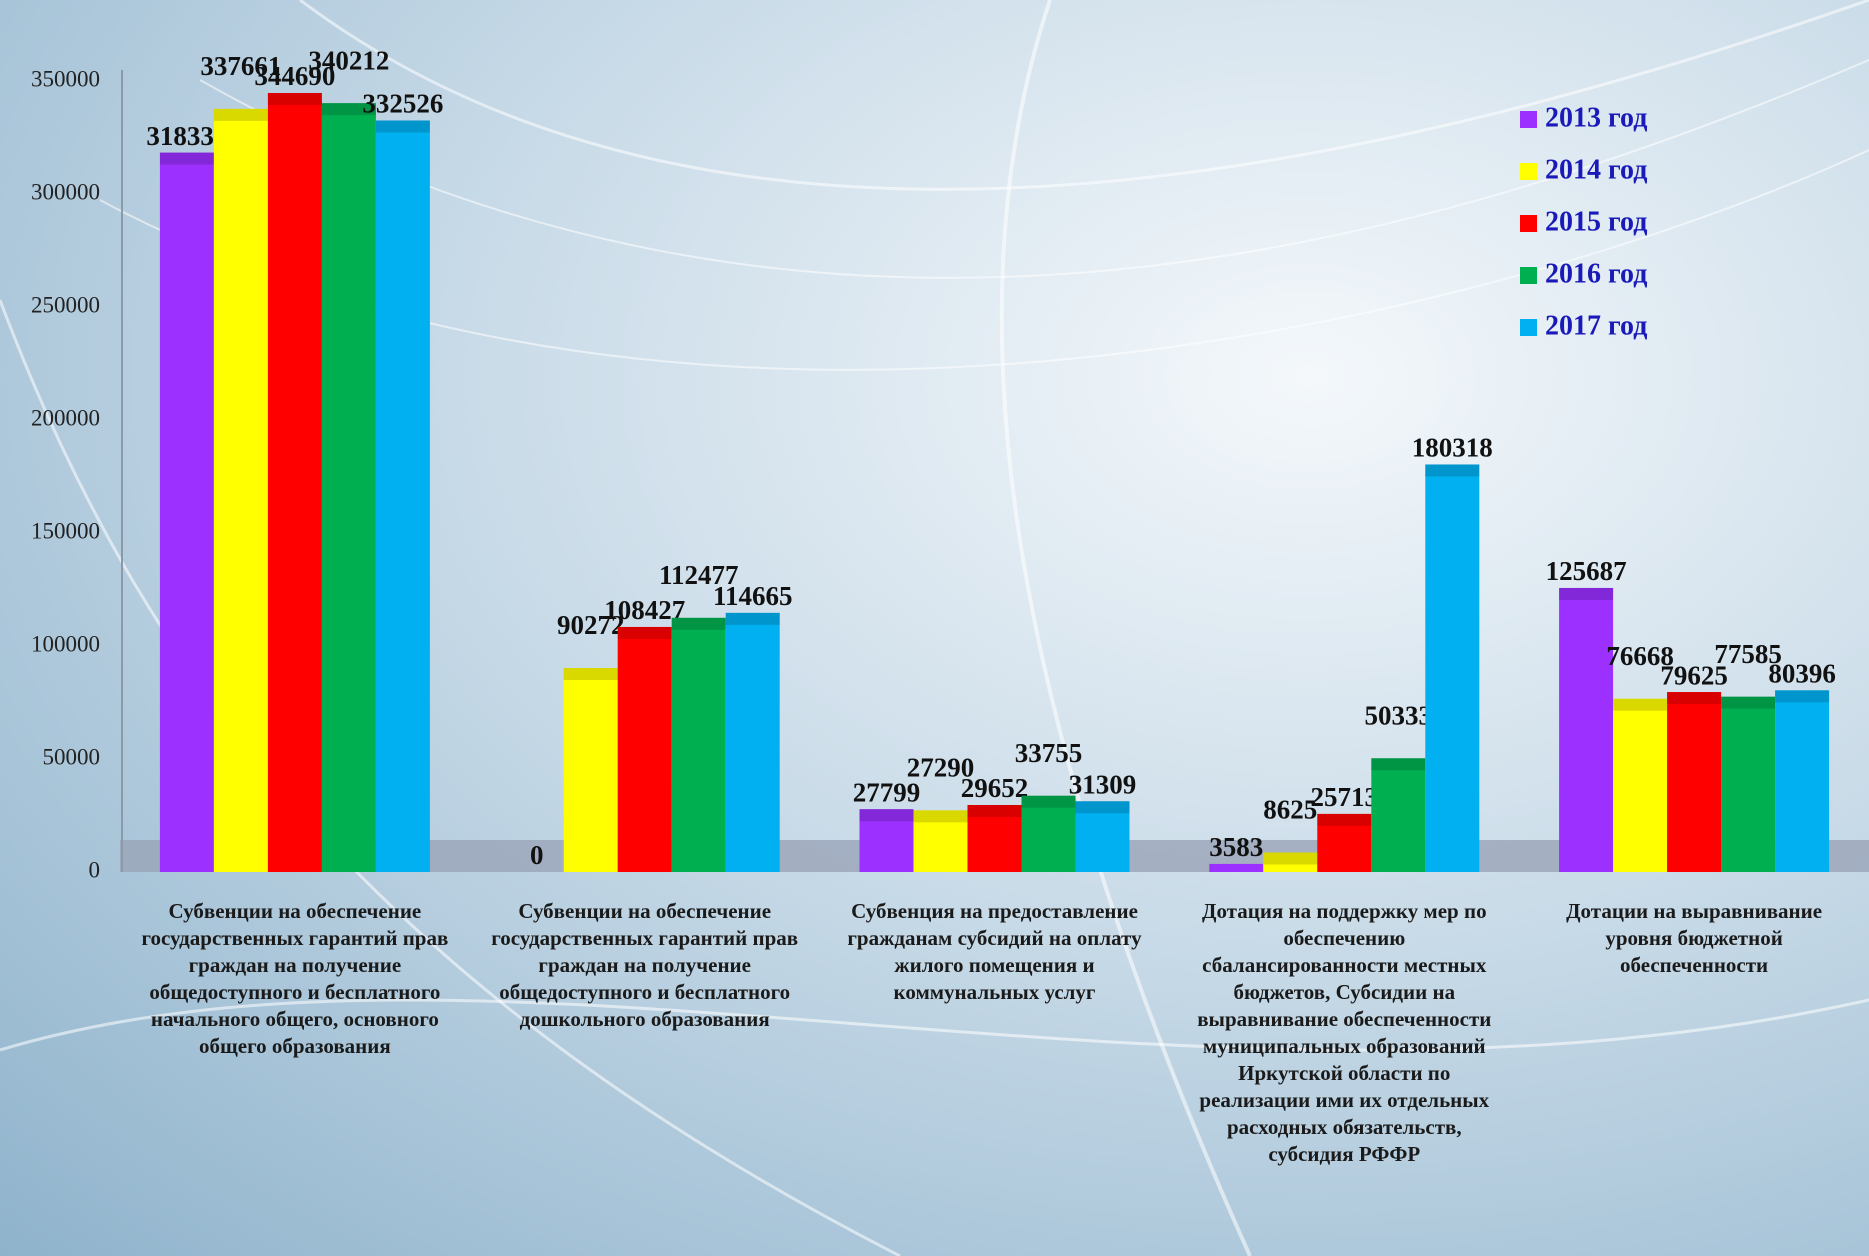 The width and height of the screenshot is (1869, 1256). I want to click on value-label: 114665, so click(753, 596).